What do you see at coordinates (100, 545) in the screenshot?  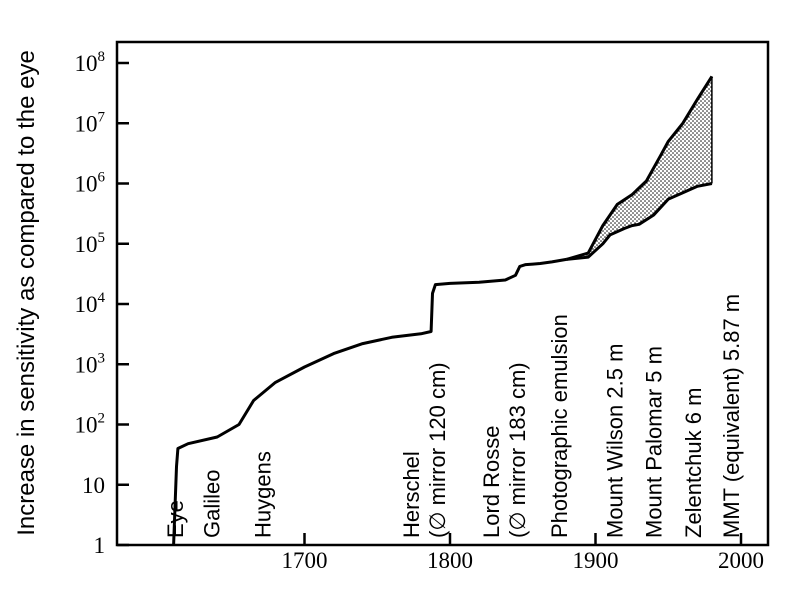 I see `y-tick-label: 1` at bounding box center [100, 545].